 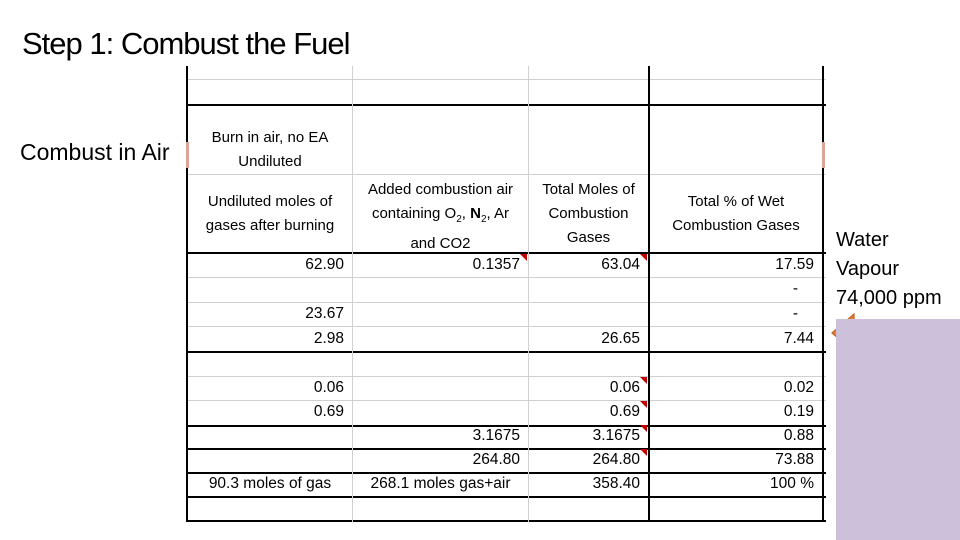 I want to click on header-line: Added combustion air, so click(x=440, y=189).